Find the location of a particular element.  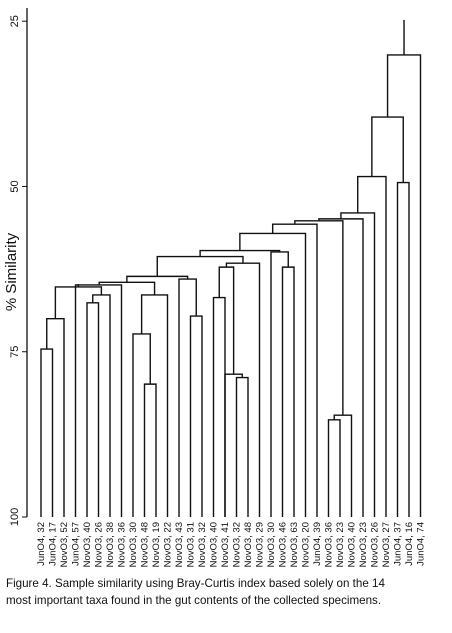

leaf-label: NovO3, 43 is located at coordinates (179, 544).